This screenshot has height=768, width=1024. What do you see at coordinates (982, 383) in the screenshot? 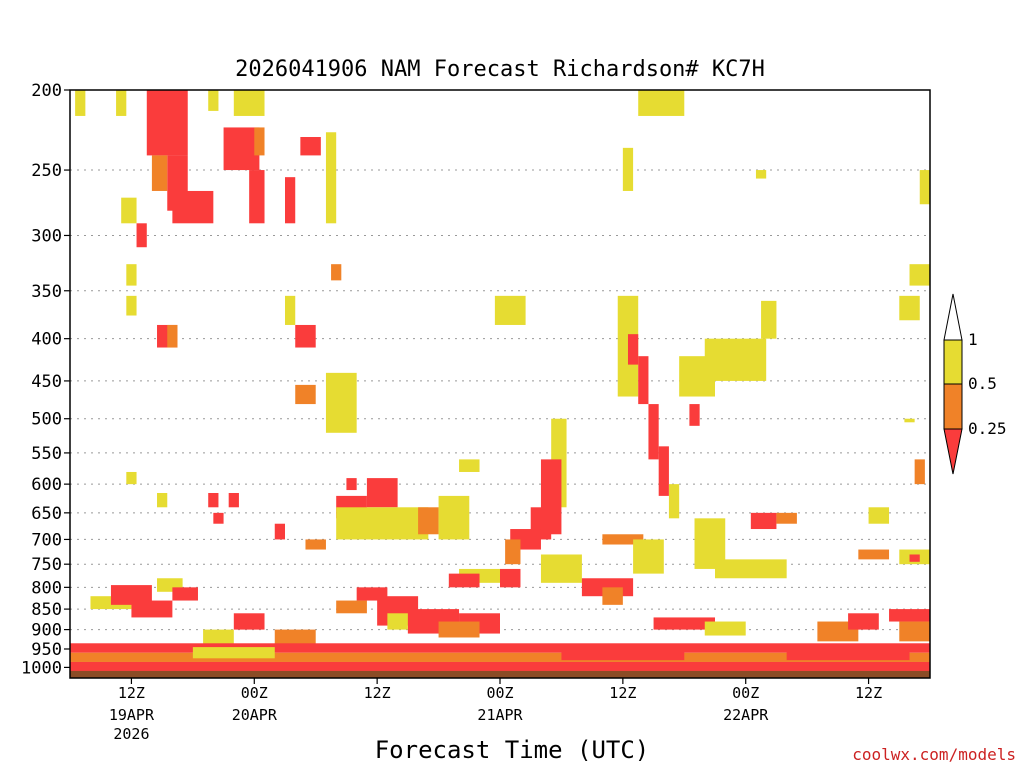
I see `legend-label: 0.5` at bounding box center [982, 383].